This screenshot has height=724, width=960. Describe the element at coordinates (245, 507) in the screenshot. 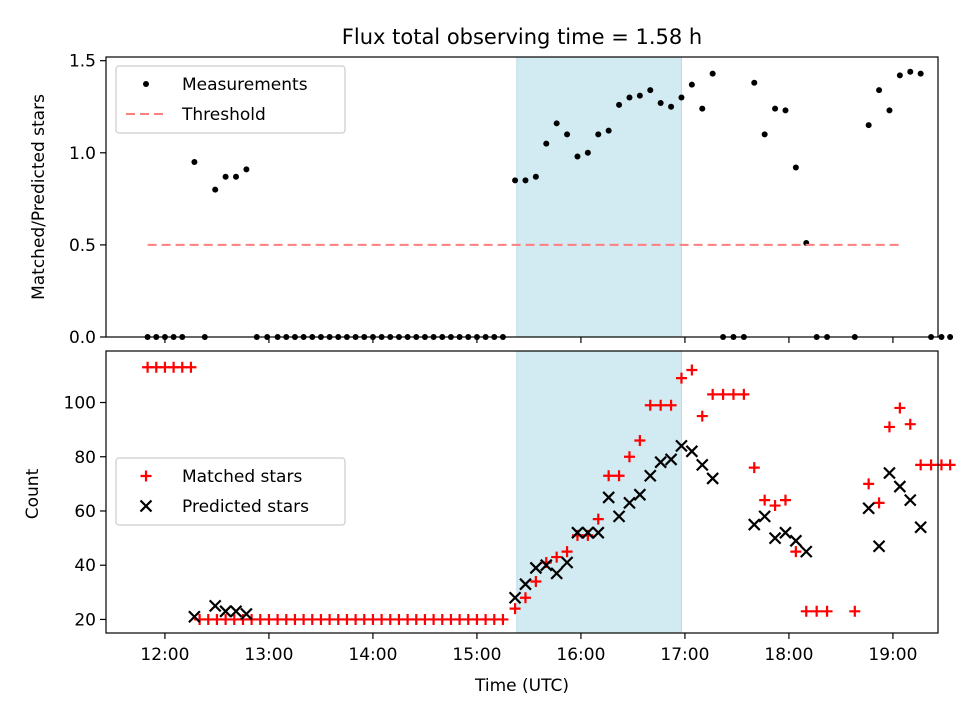

I see `bottom-legend-predicted-stars-label: Predicted stars` at that location.